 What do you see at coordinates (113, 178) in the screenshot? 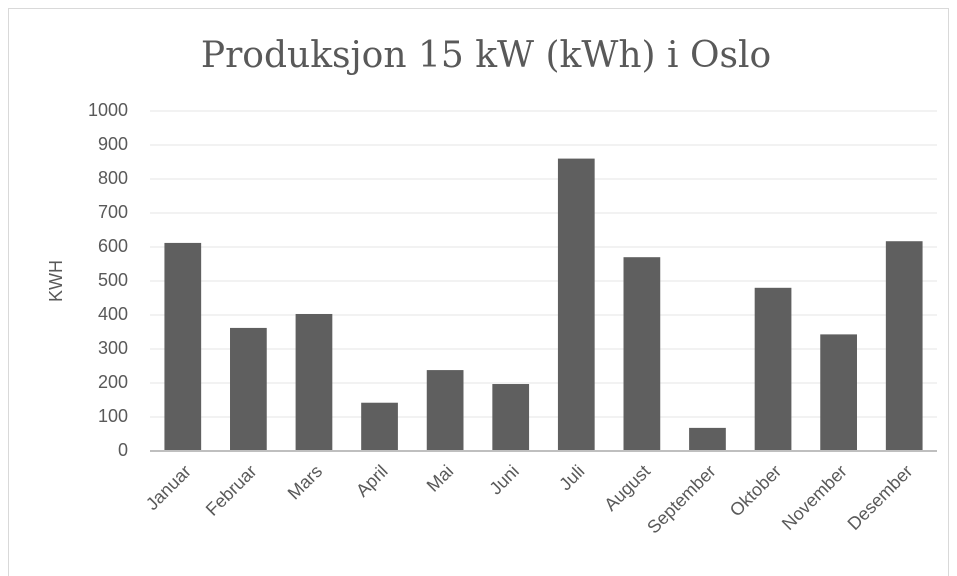
I see `y-tick-label: 800` at bounding box center [113, 178].